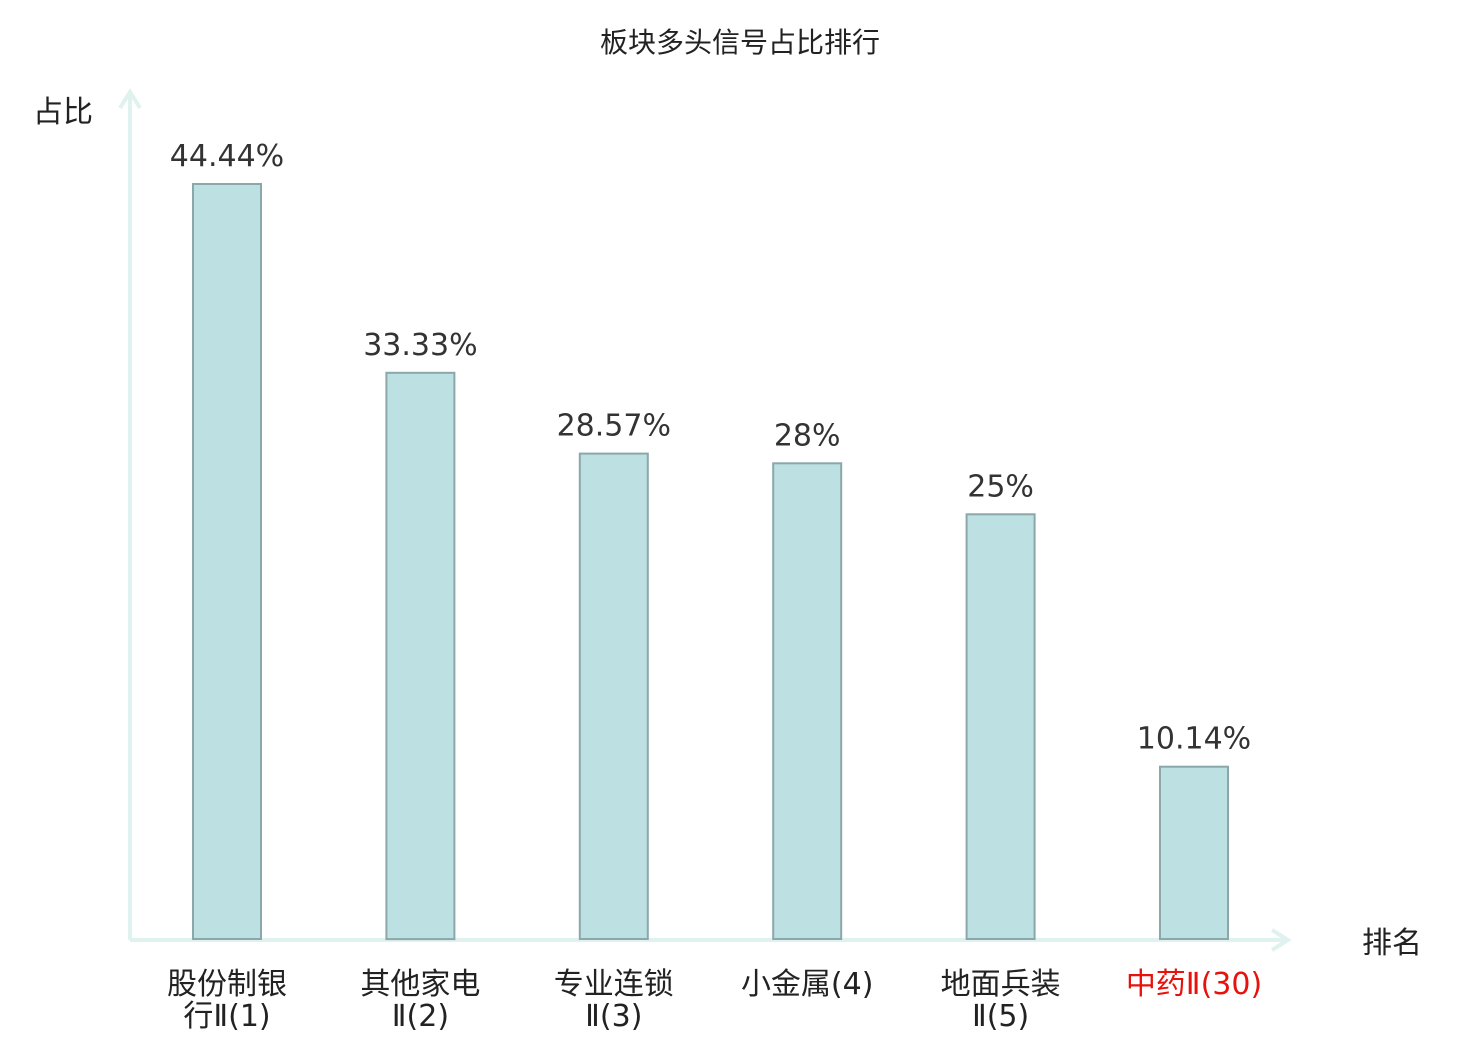 Image resolution: width=1480 pixels, height=1040 pixels. Describe the element at coordinates (614, 984) in the screenshot. I see `category-label-3-line-1: 专业连锁` at that location.